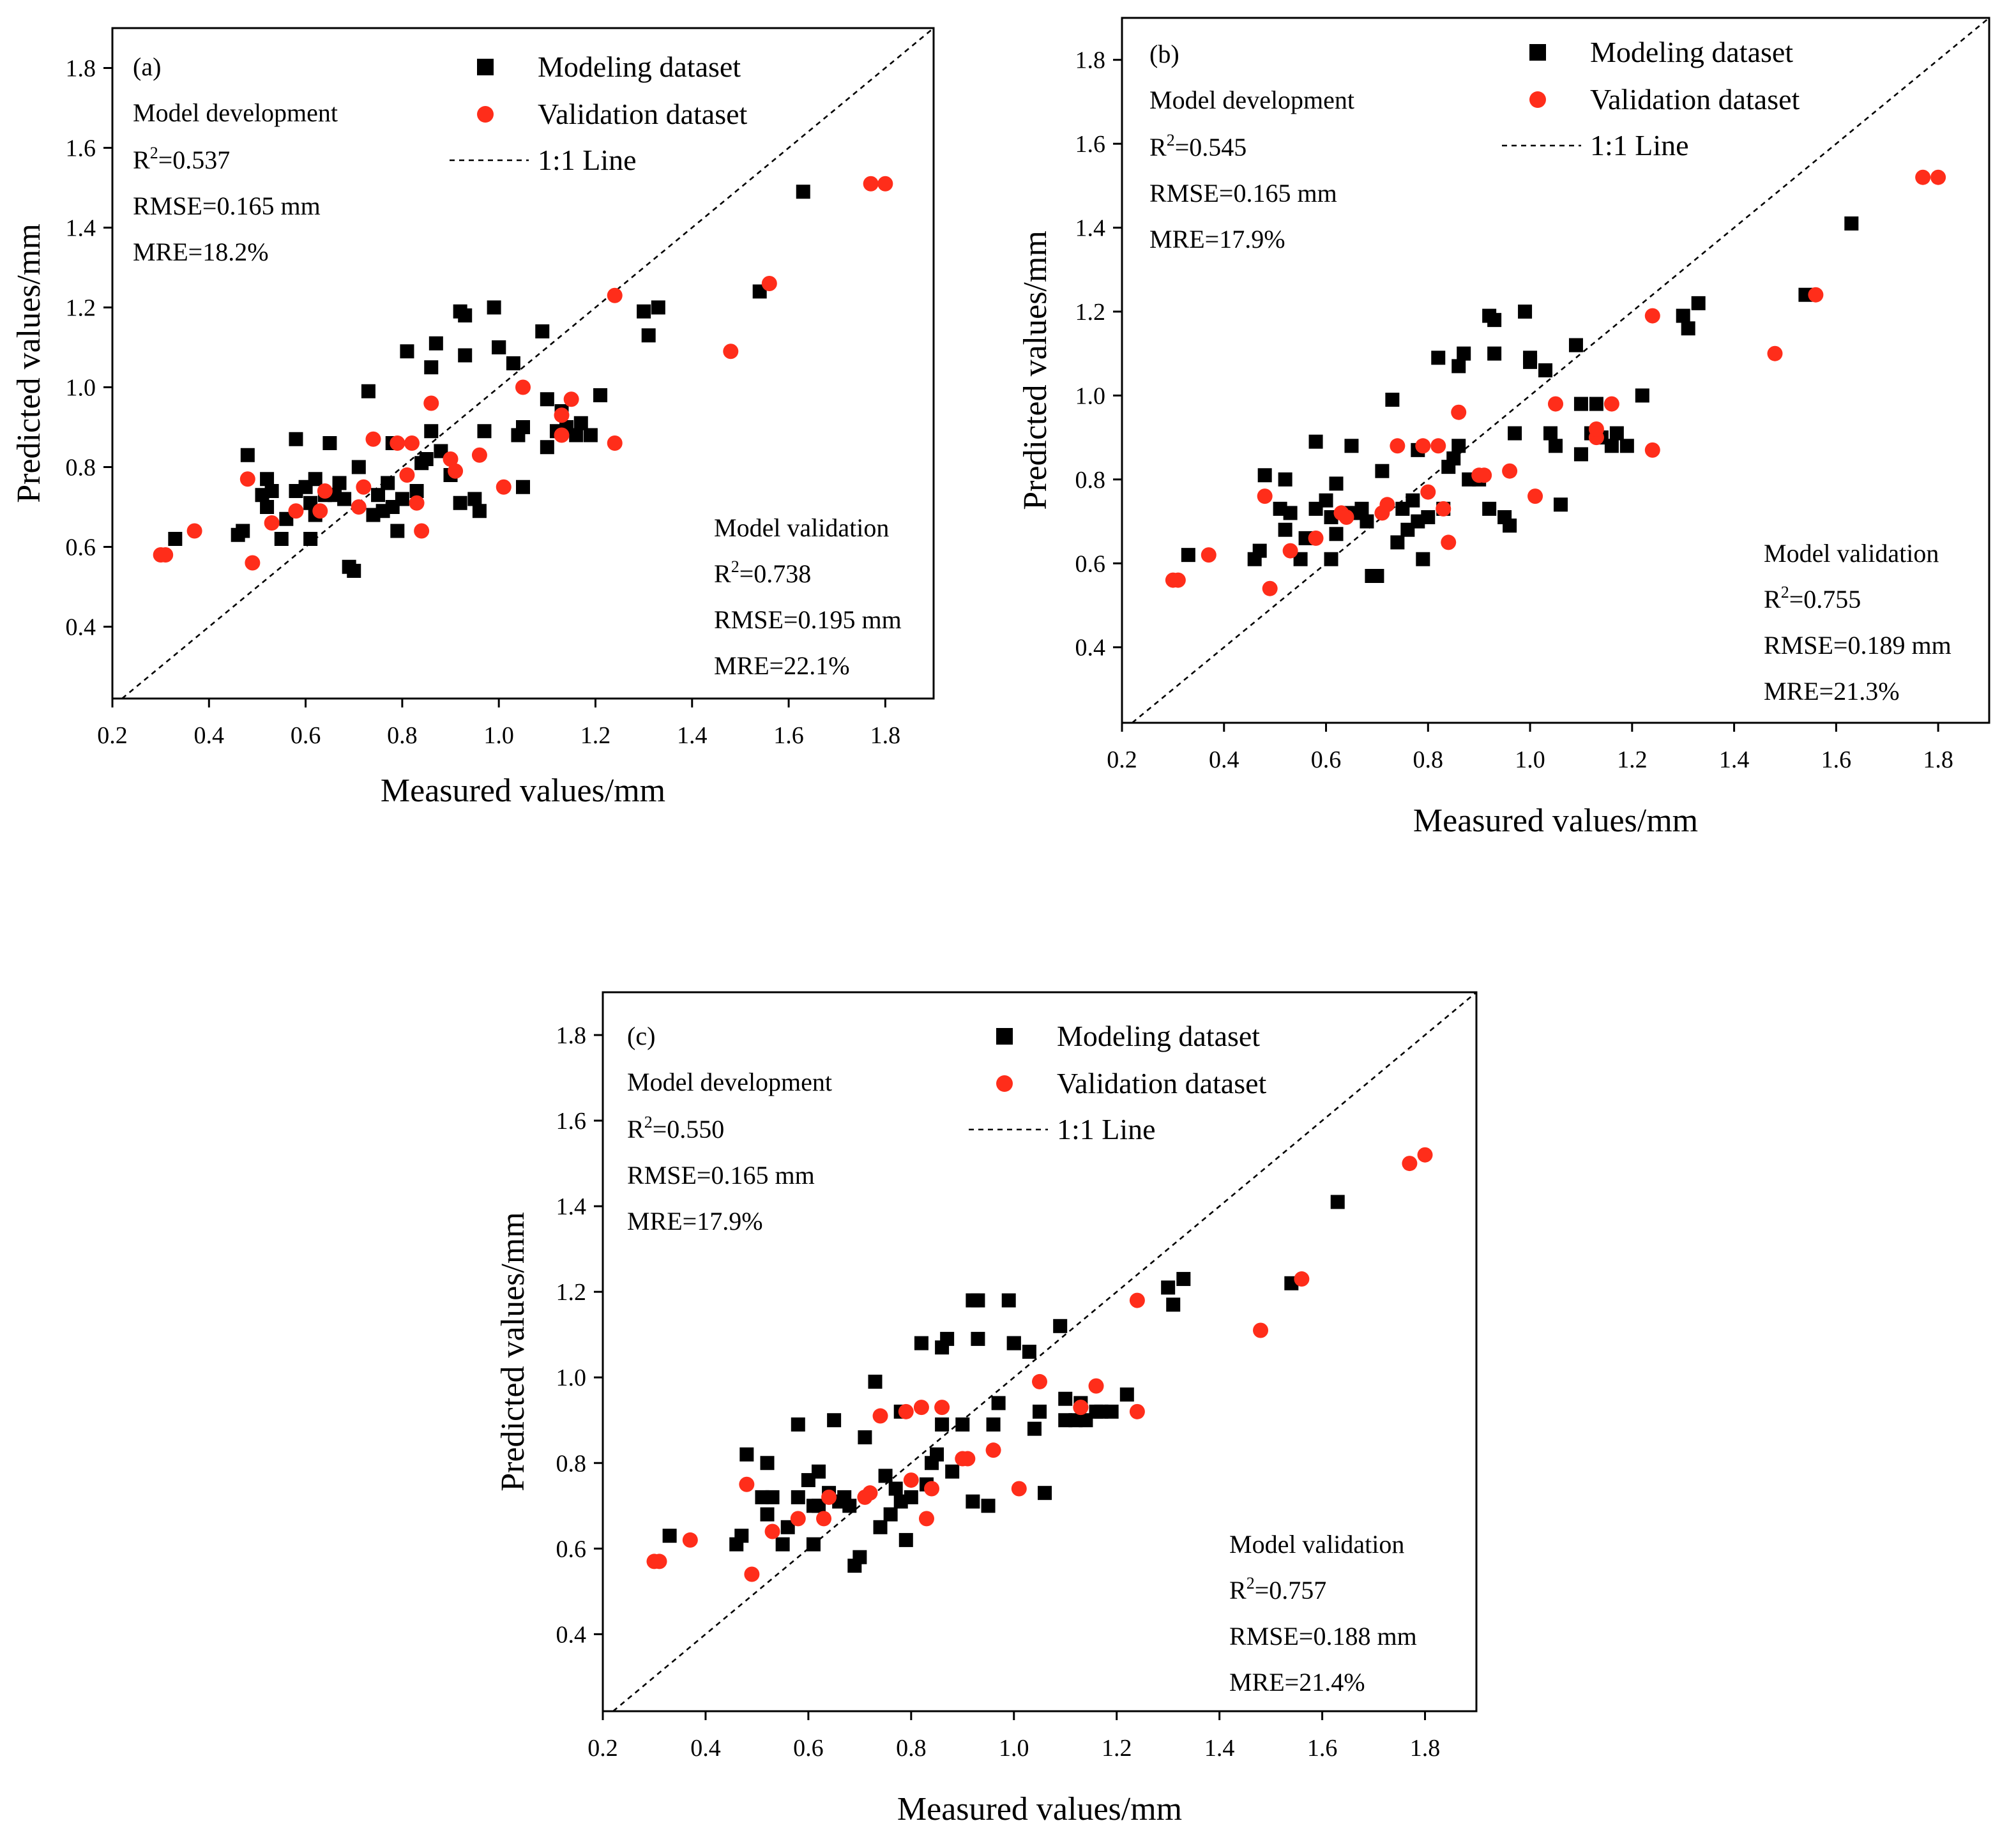 This screenshot has width=2016, height=1837. Describe the element at coordinates (782, 665) in the screenshot. I see `val-mre: MRE=22.1%` at that location.